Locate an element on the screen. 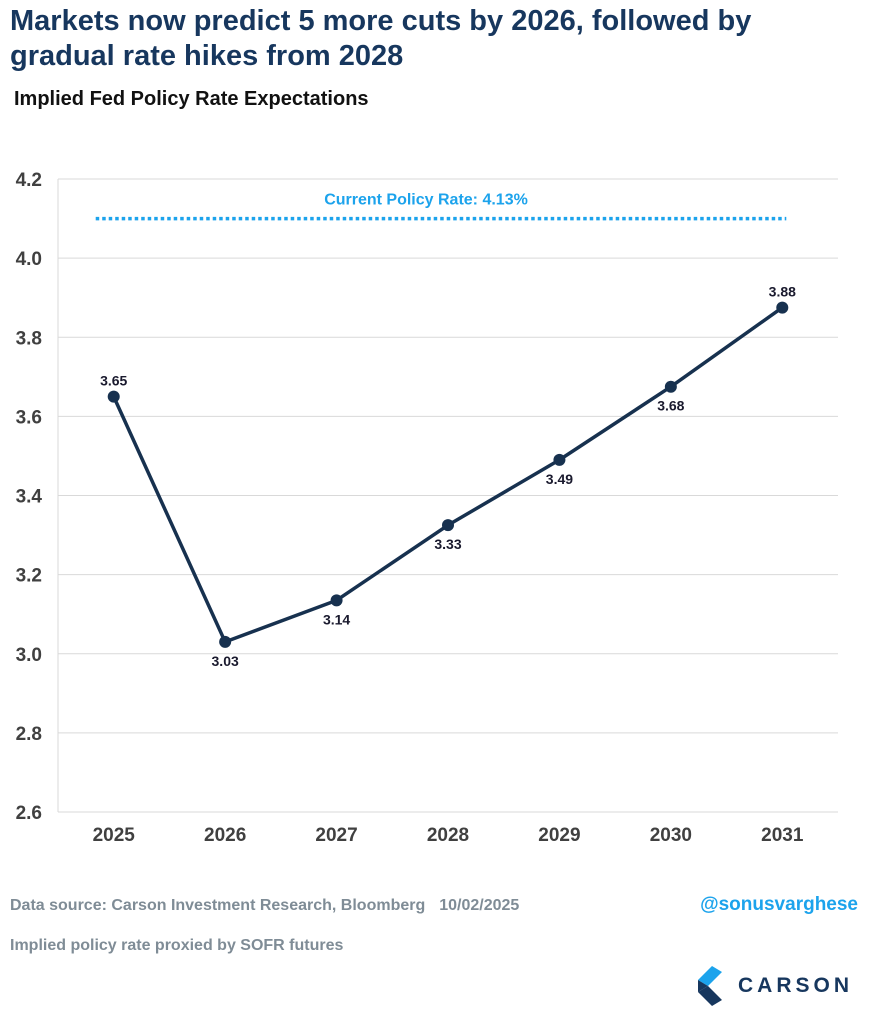  data-label: 3.03 is located at coordinates (225, 661).